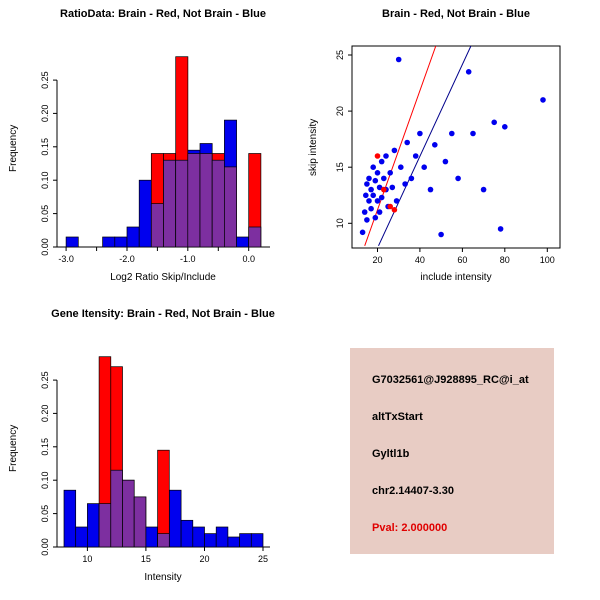 This screenshot has height=600, width=600. I want to click on location-text: chr2.14407-3.30, so click(413, 491).